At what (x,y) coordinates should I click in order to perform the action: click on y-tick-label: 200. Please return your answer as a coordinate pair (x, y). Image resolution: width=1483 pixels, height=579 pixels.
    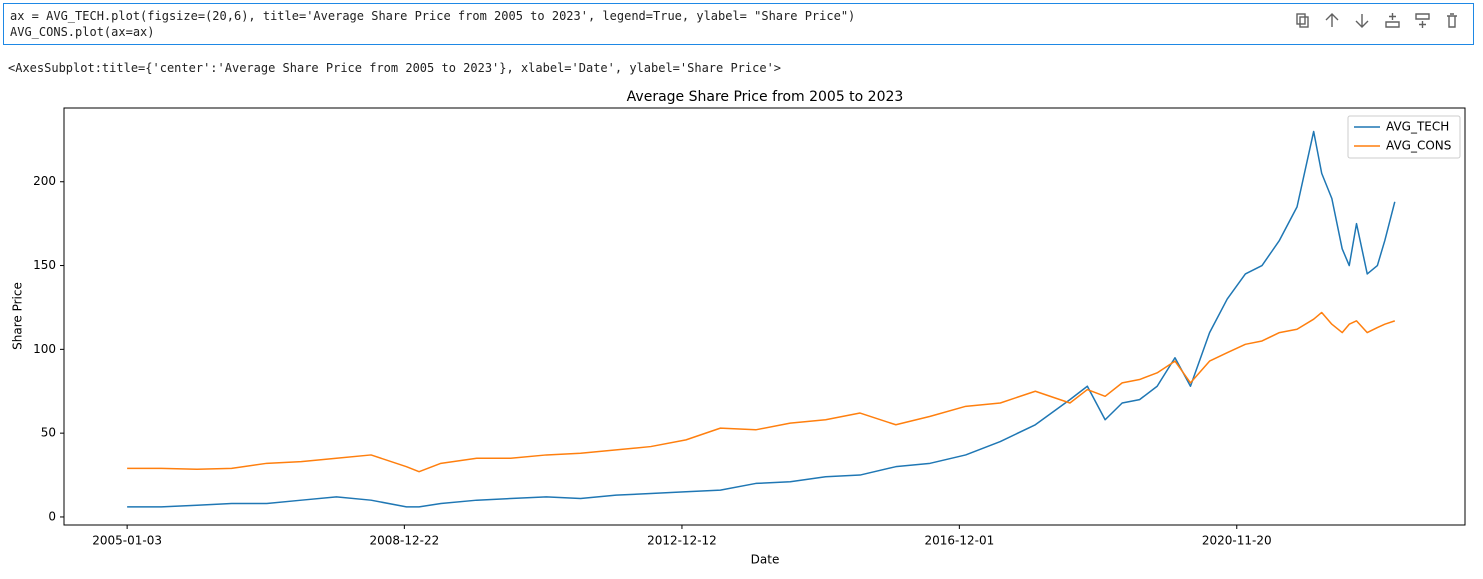
    Looking at the image, I should click on (44, 181).